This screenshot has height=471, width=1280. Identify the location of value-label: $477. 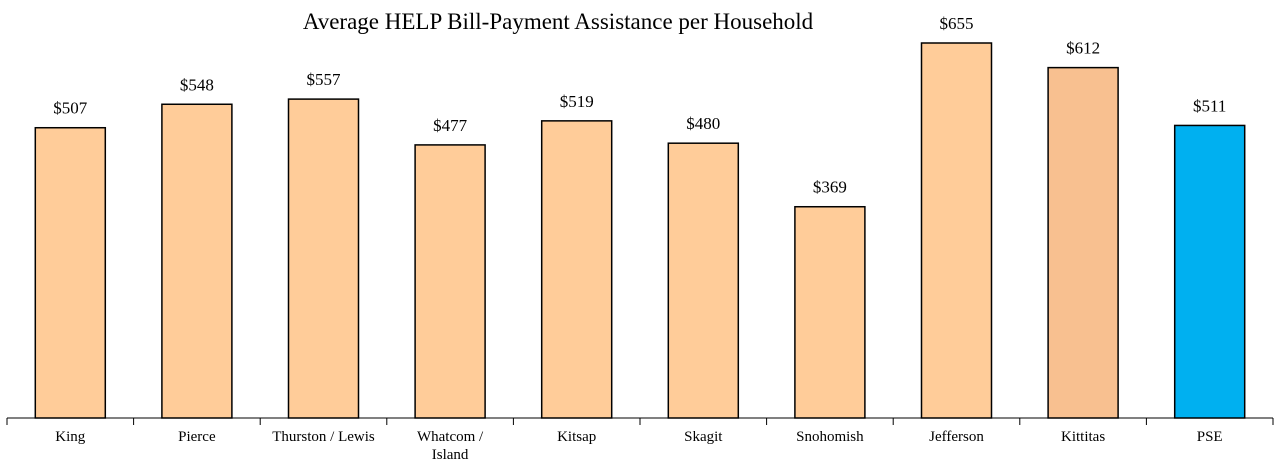
(450, 125).